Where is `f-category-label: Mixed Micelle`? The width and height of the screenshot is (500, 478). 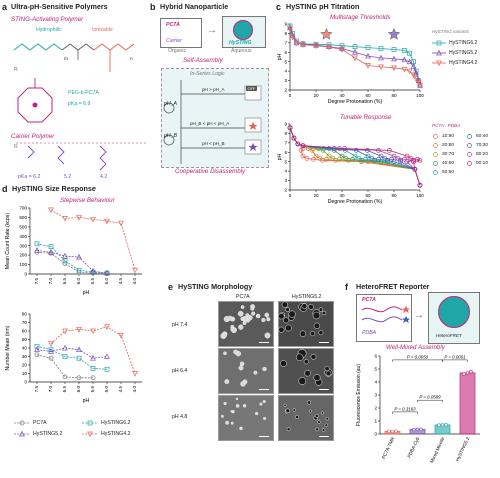
f-category-label: Mixed Micelle is located at coordinates (437, 450).